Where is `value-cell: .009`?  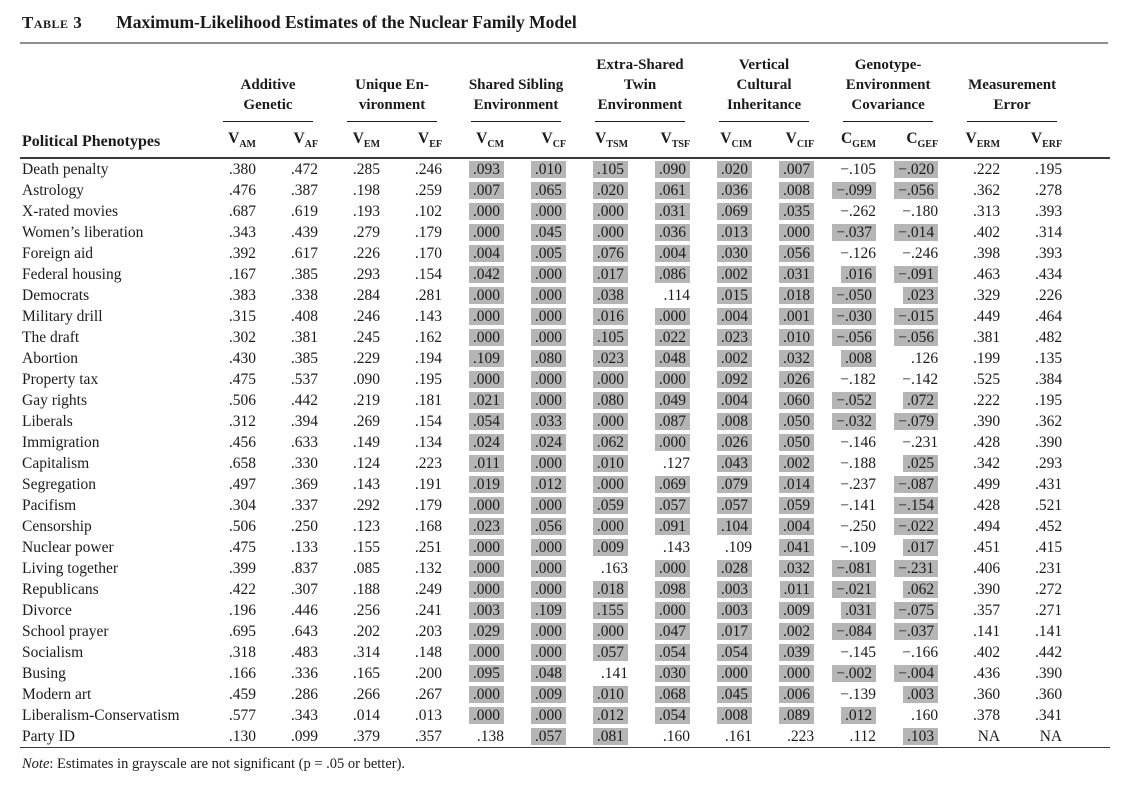 value-cell: .009 is located at coordinates (609, 547).